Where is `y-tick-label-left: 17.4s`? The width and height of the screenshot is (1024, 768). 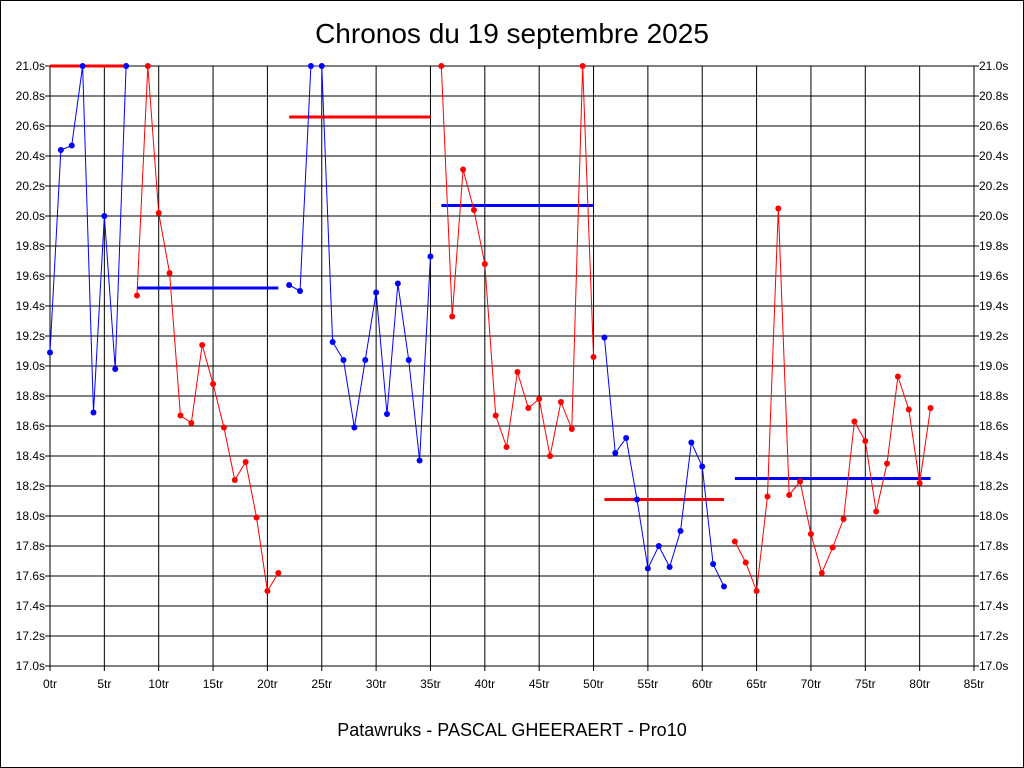 y-tick-label-left: 17.4s is located at coordinates (30, 606).